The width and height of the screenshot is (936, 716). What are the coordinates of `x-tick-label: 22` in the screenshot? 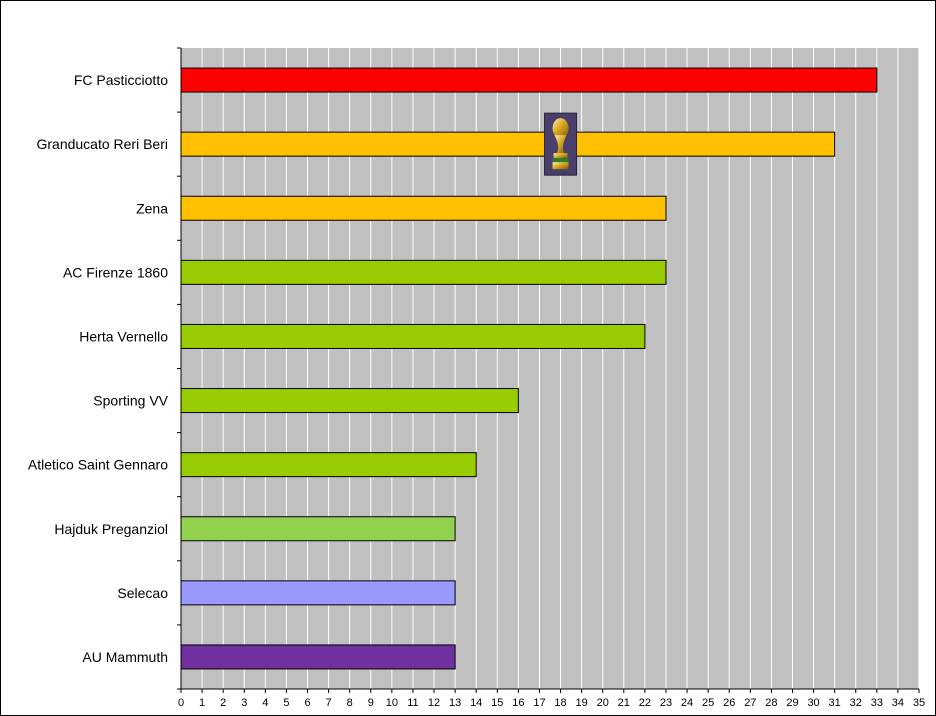 It's located at (645, 703).